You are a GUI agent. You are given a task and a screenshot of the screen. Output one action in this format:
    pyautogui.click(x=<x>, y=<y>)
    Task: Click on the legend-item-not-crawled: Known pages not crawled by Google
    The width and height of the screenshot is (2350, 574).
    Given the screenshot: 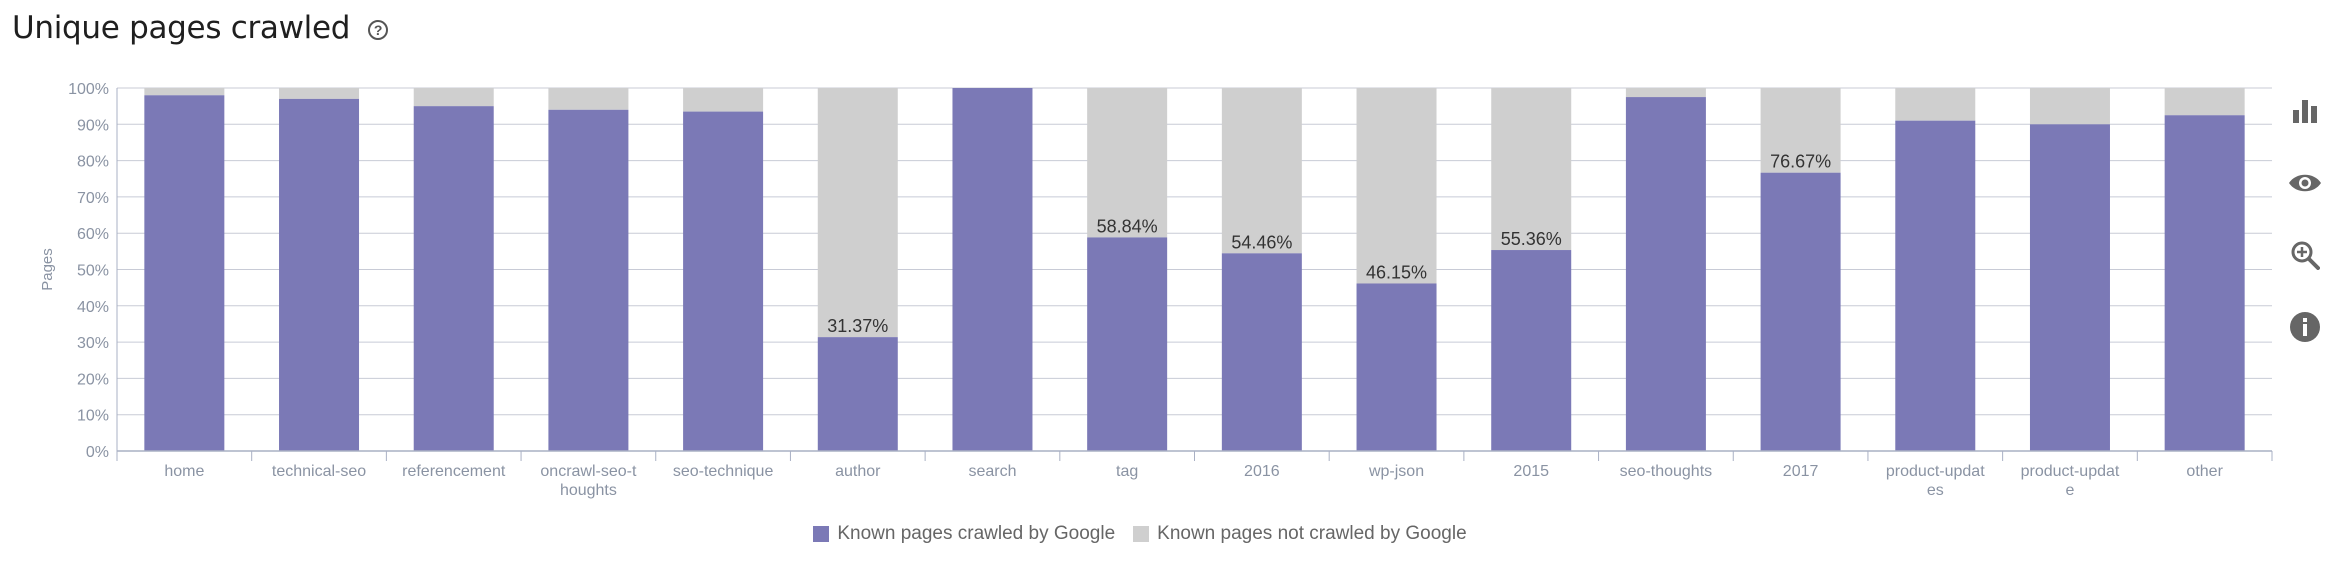 What is the action you would take?
    pyautogui.click(x=1300, y=534)
    